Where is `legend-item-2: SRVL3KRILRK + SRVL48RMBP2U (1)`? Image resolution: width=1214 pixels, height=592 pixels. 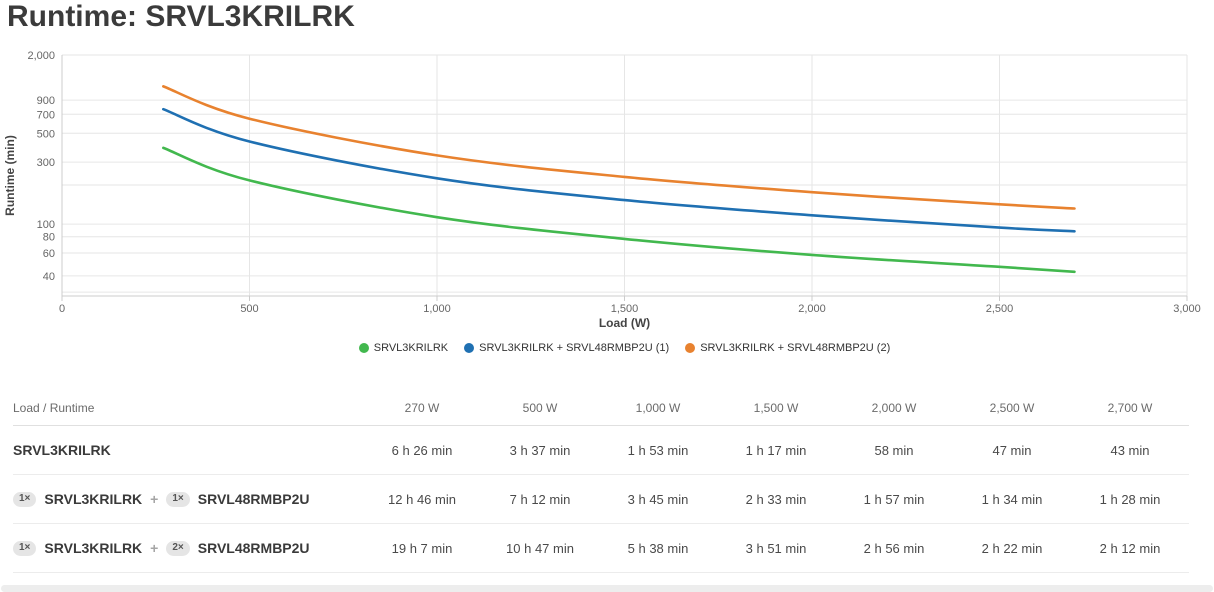 legend-item-2: SRVL3KRILRK + SRVL48RMBP2U (1) is located at coordinates (566, 348).